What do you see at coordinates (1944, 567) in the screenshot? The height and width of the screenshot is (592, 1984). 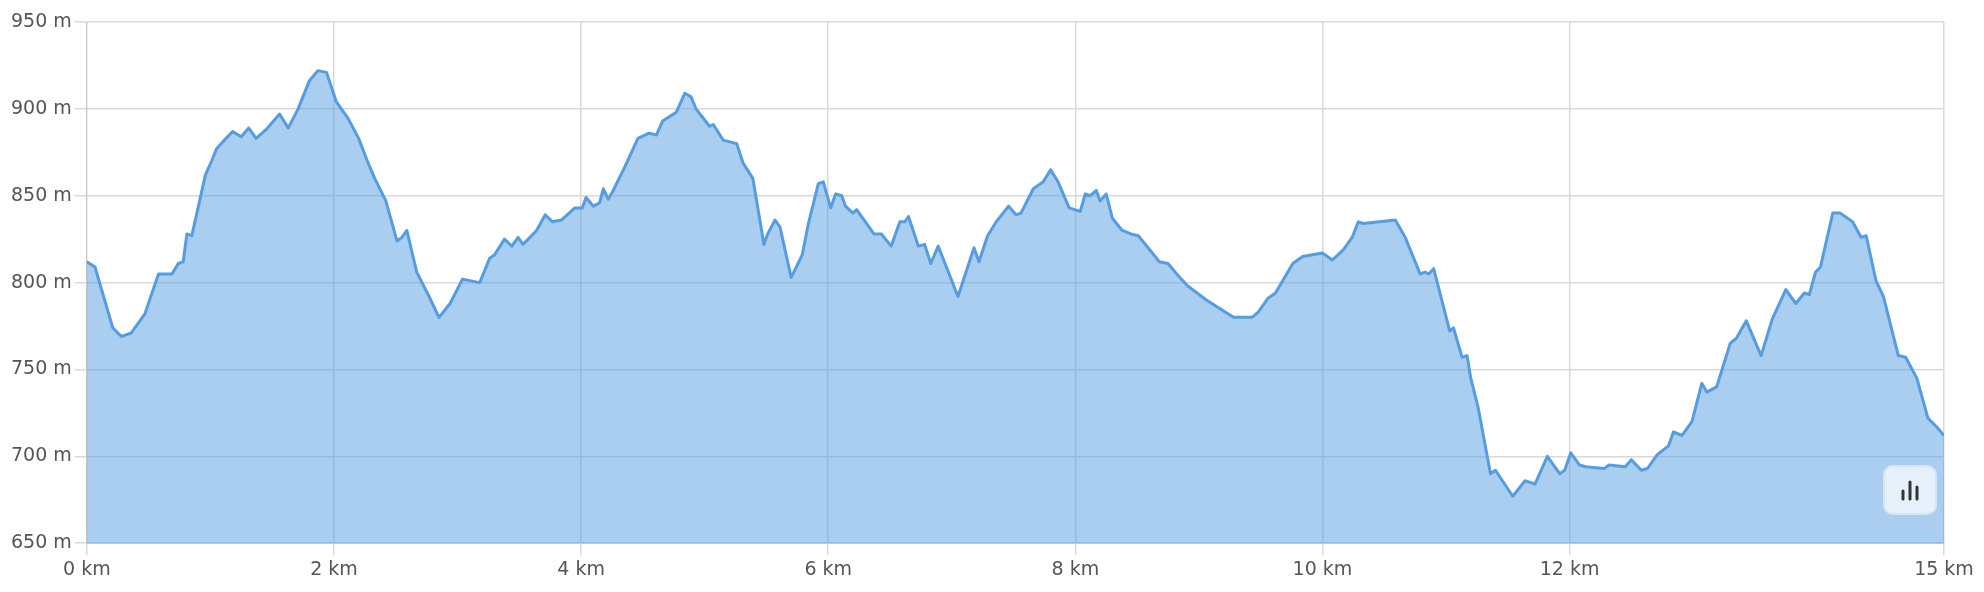 I see `x-tick-label: 15 km` at bounding box center [1944, 567].